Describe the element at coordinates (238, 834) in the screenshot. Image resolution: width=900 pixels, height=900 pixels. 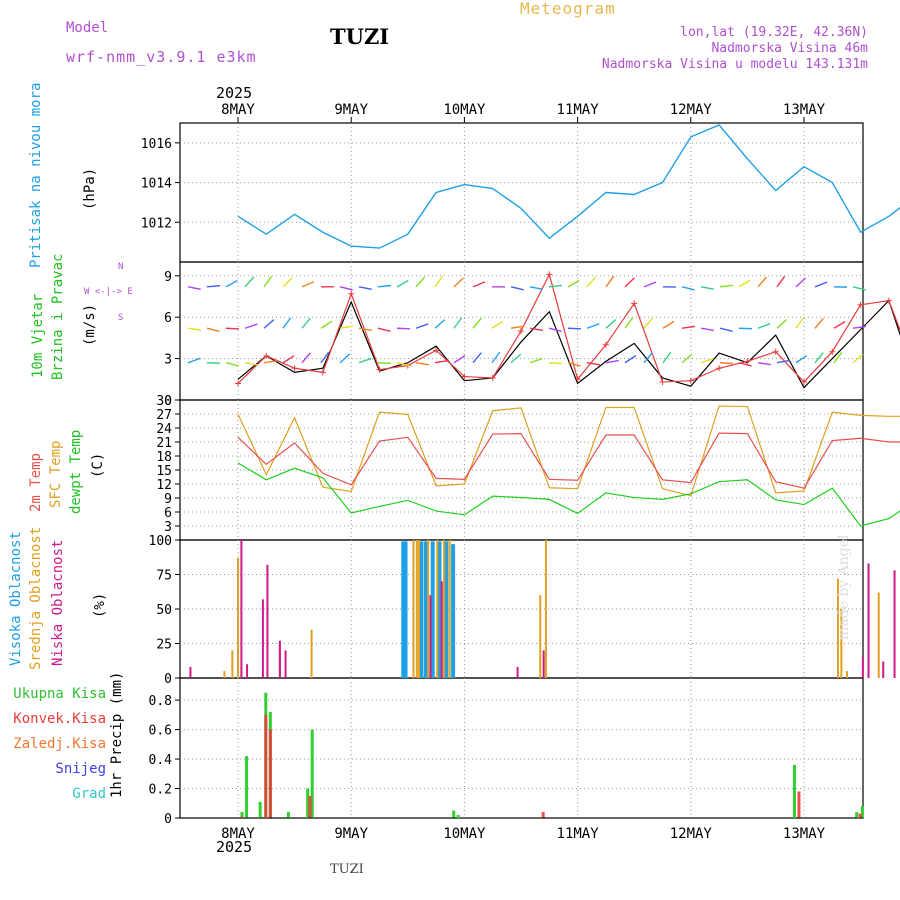
I see `day-label-bottom: 8MAY` at that location.